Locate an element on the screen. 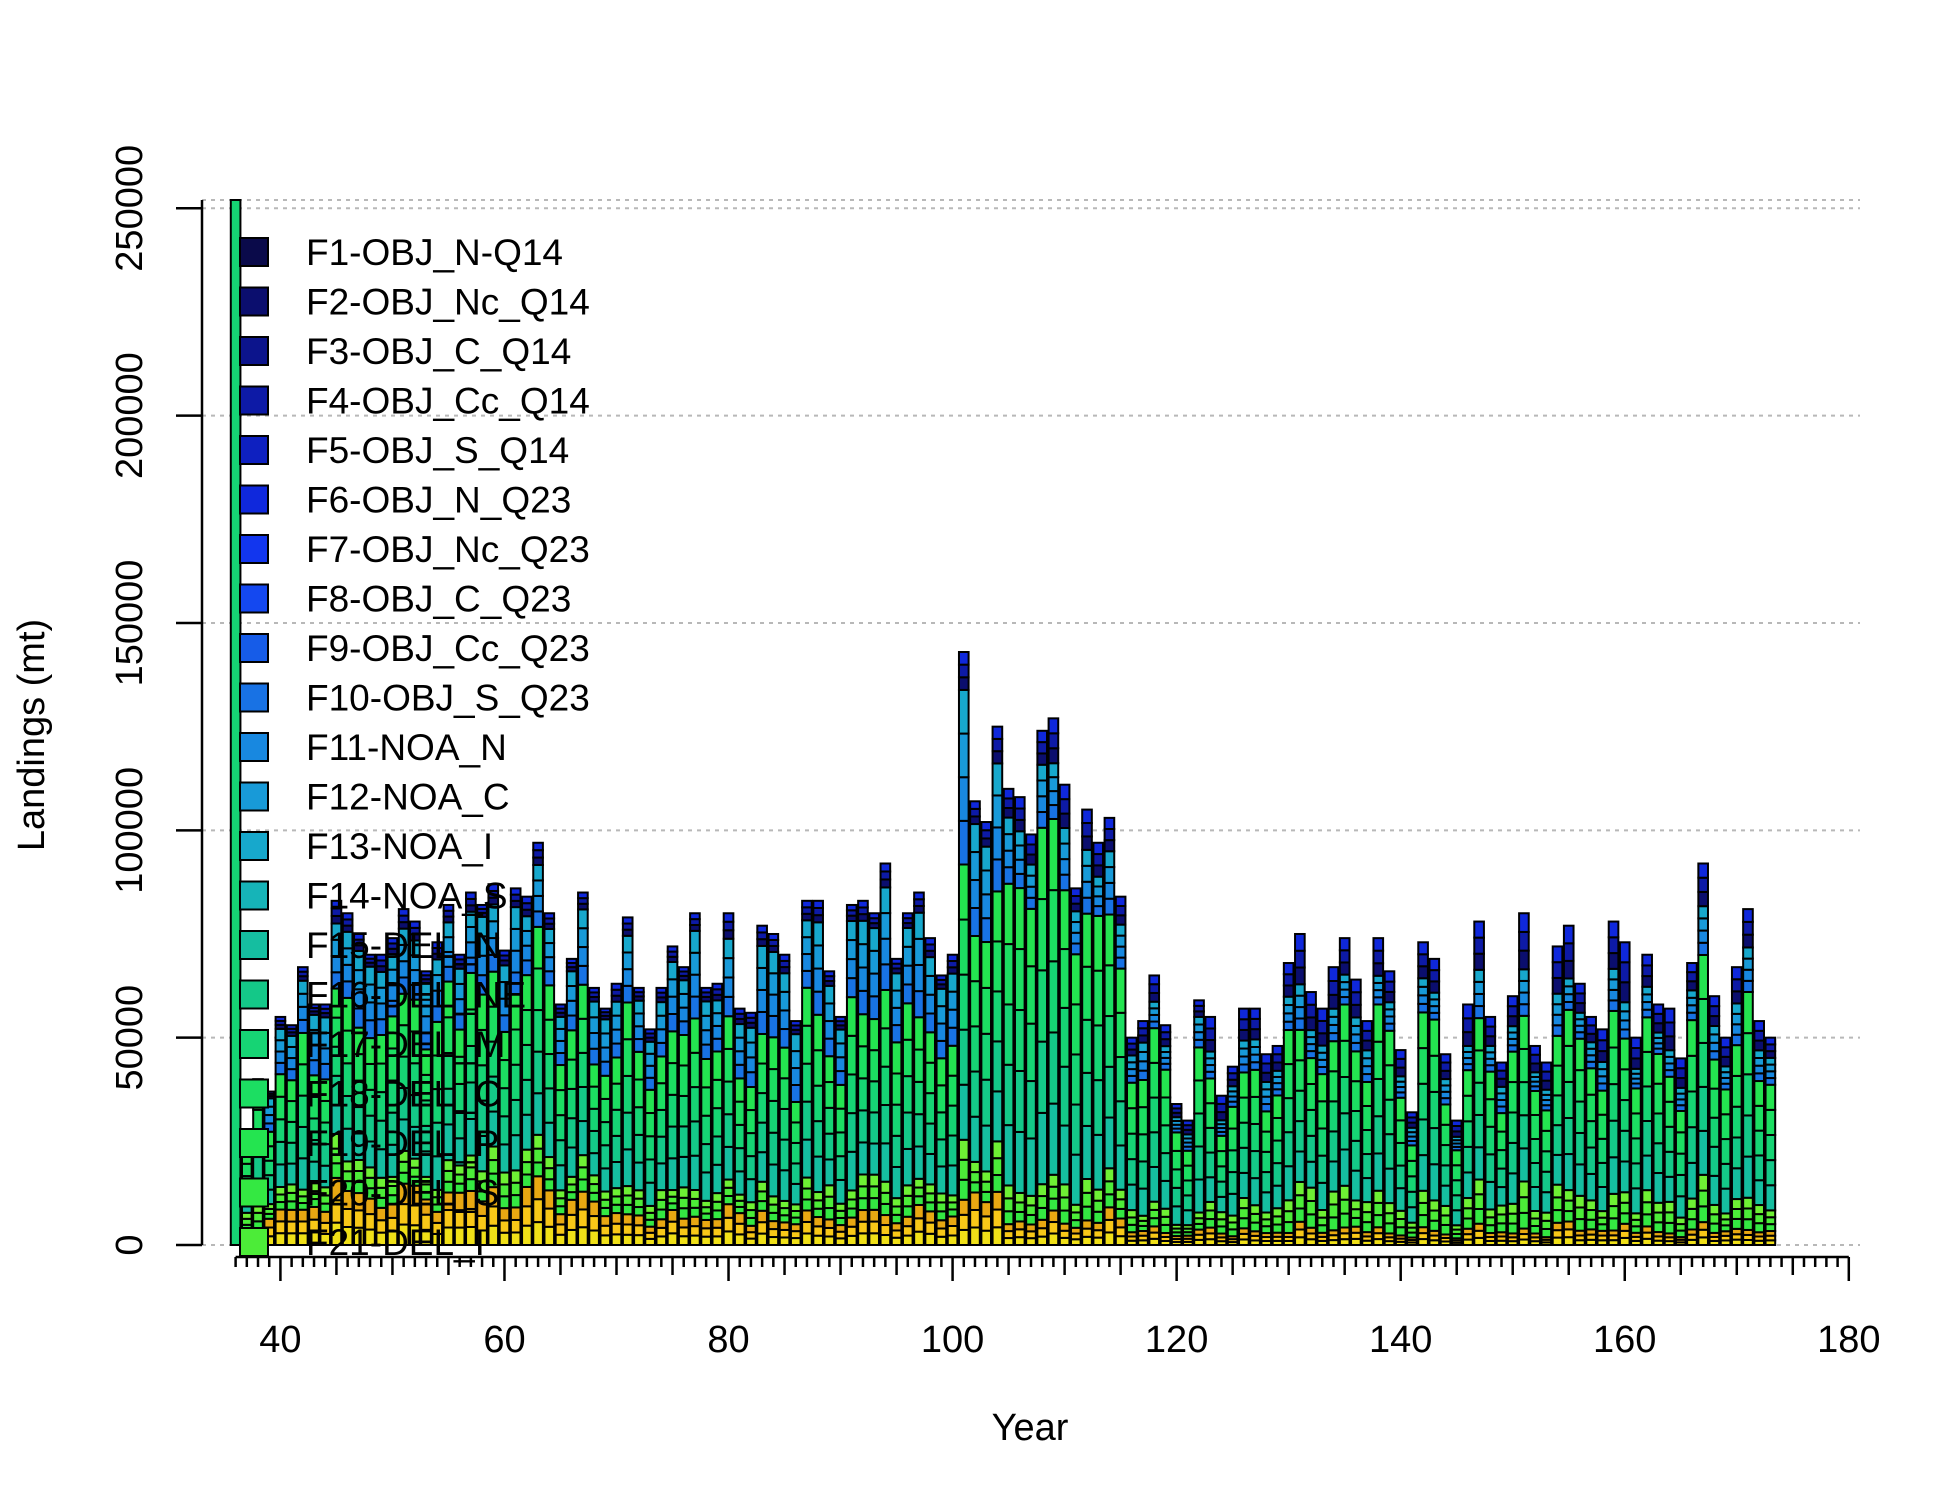 The image size is (1950, 1500). legend-label: F8-OBJ_C_Q23 is located at coordinates (438, 599).